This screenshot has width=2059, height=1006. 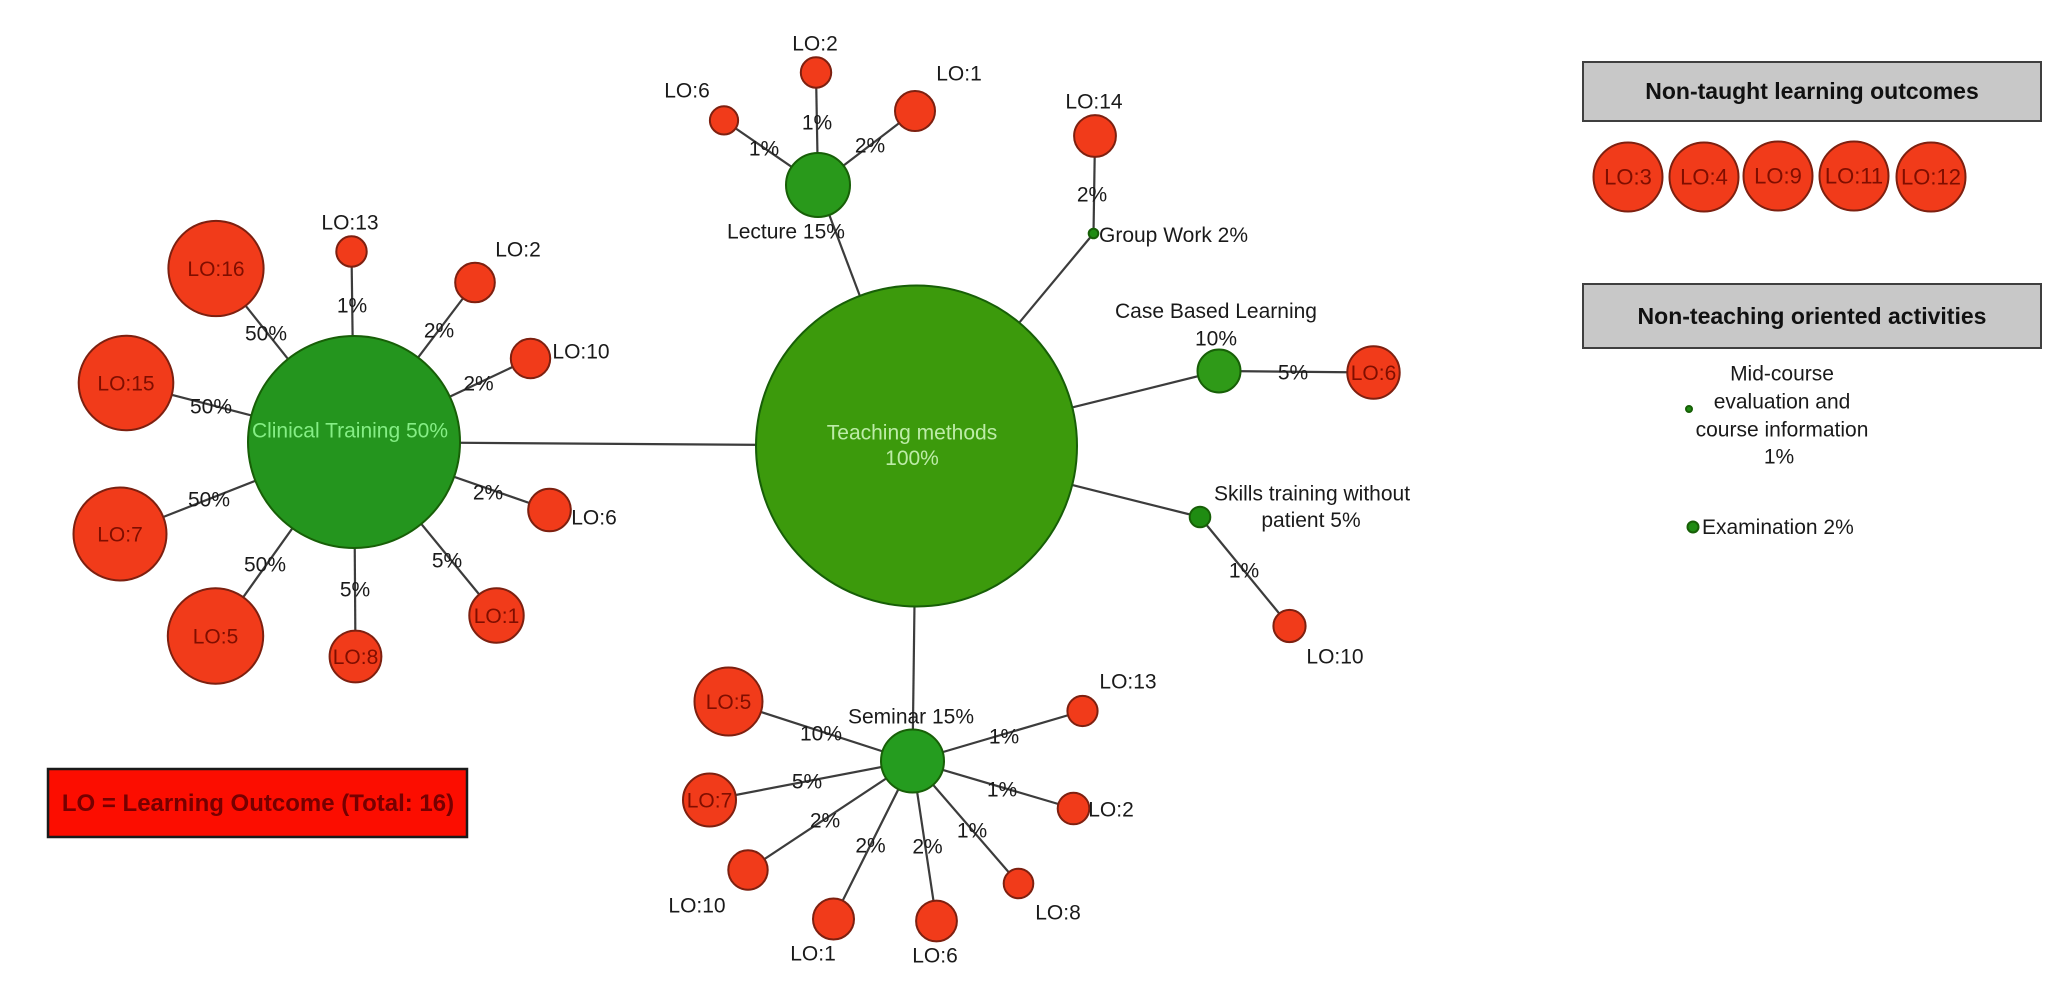 What do you see at coordinates (1778, 176) in the screenshot?
I see `svg-text: LO:9` at bounding box center [1778, 176].